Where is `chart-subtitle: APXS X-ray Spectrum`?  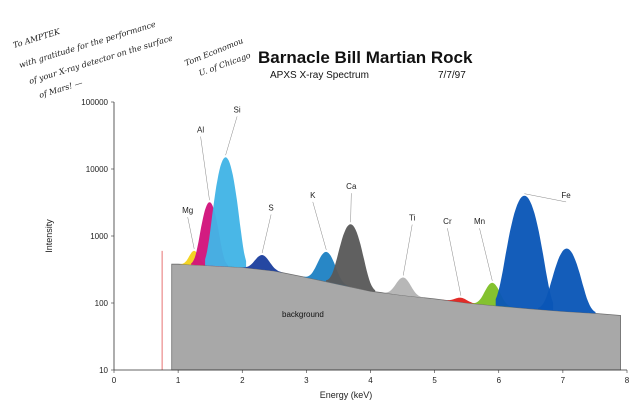
chart-subtitle: APXS X-ray Spectrum is located at coordinates (319, 75).